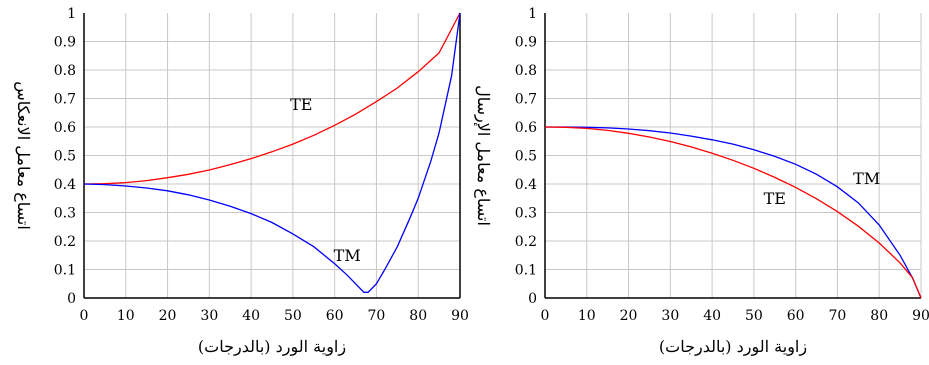 The width and height of the screenshot is (929, 365). What do you see at coordinates (866, 178) in the screenshot?
I see `chart2-annotation-tm: TM` at bounding box center [866, 178].